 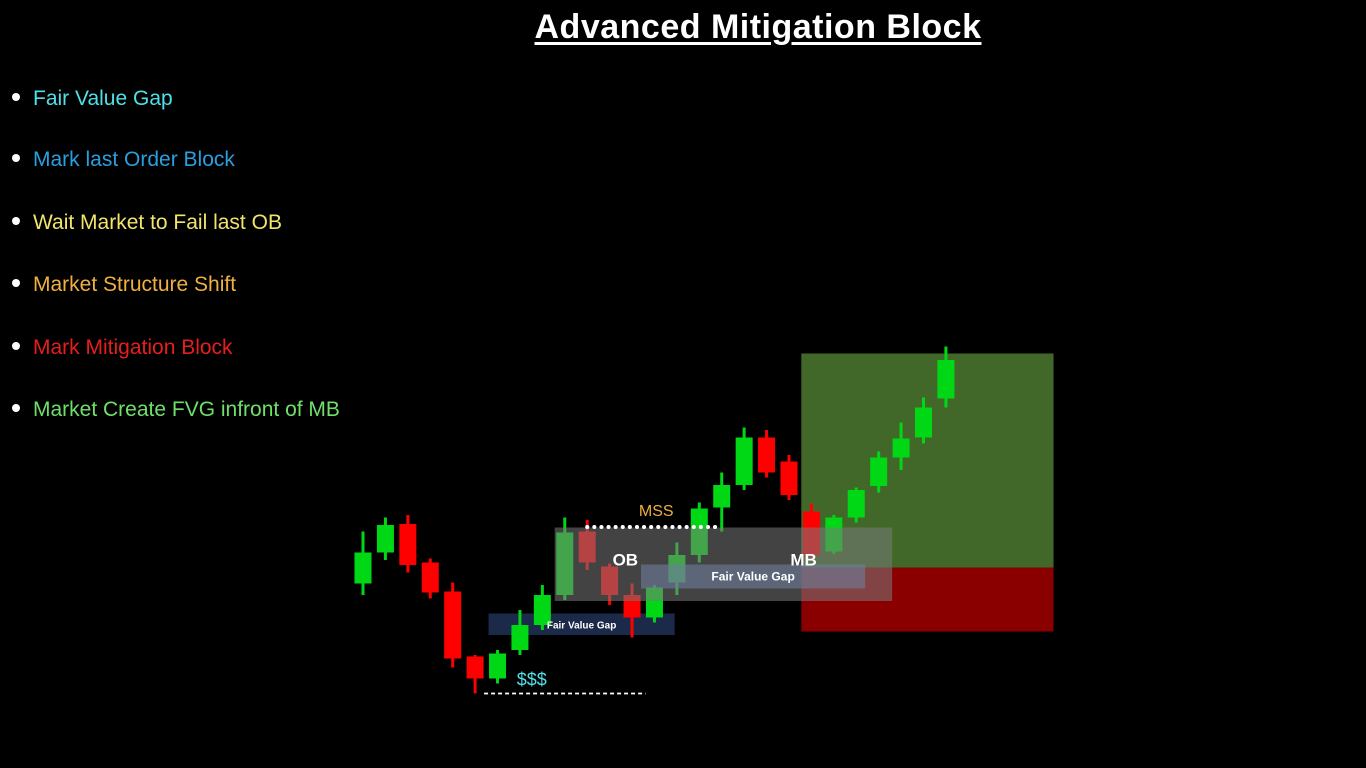 I want to click on step-label: Market Structure Shift, so click(x=135, y=284).